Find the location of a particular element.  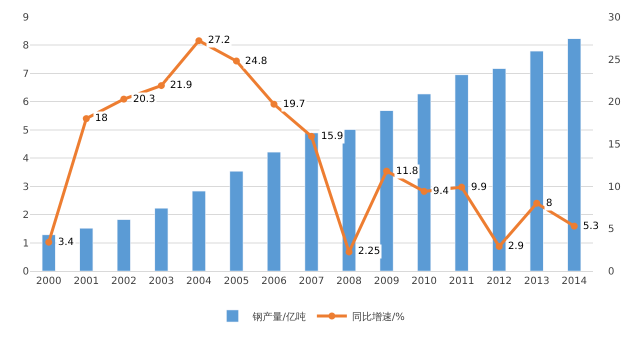

x-tick-label: 2002 is located at coordinates (124, 281).